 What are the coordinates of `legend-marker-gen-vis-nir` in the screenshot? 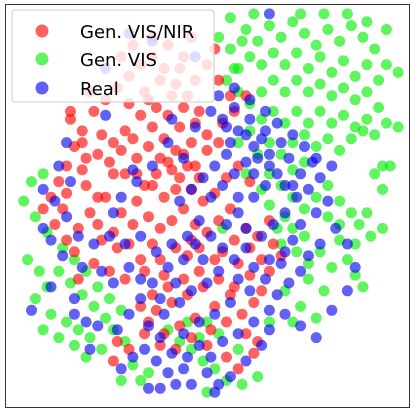 It's located at (42, 31).